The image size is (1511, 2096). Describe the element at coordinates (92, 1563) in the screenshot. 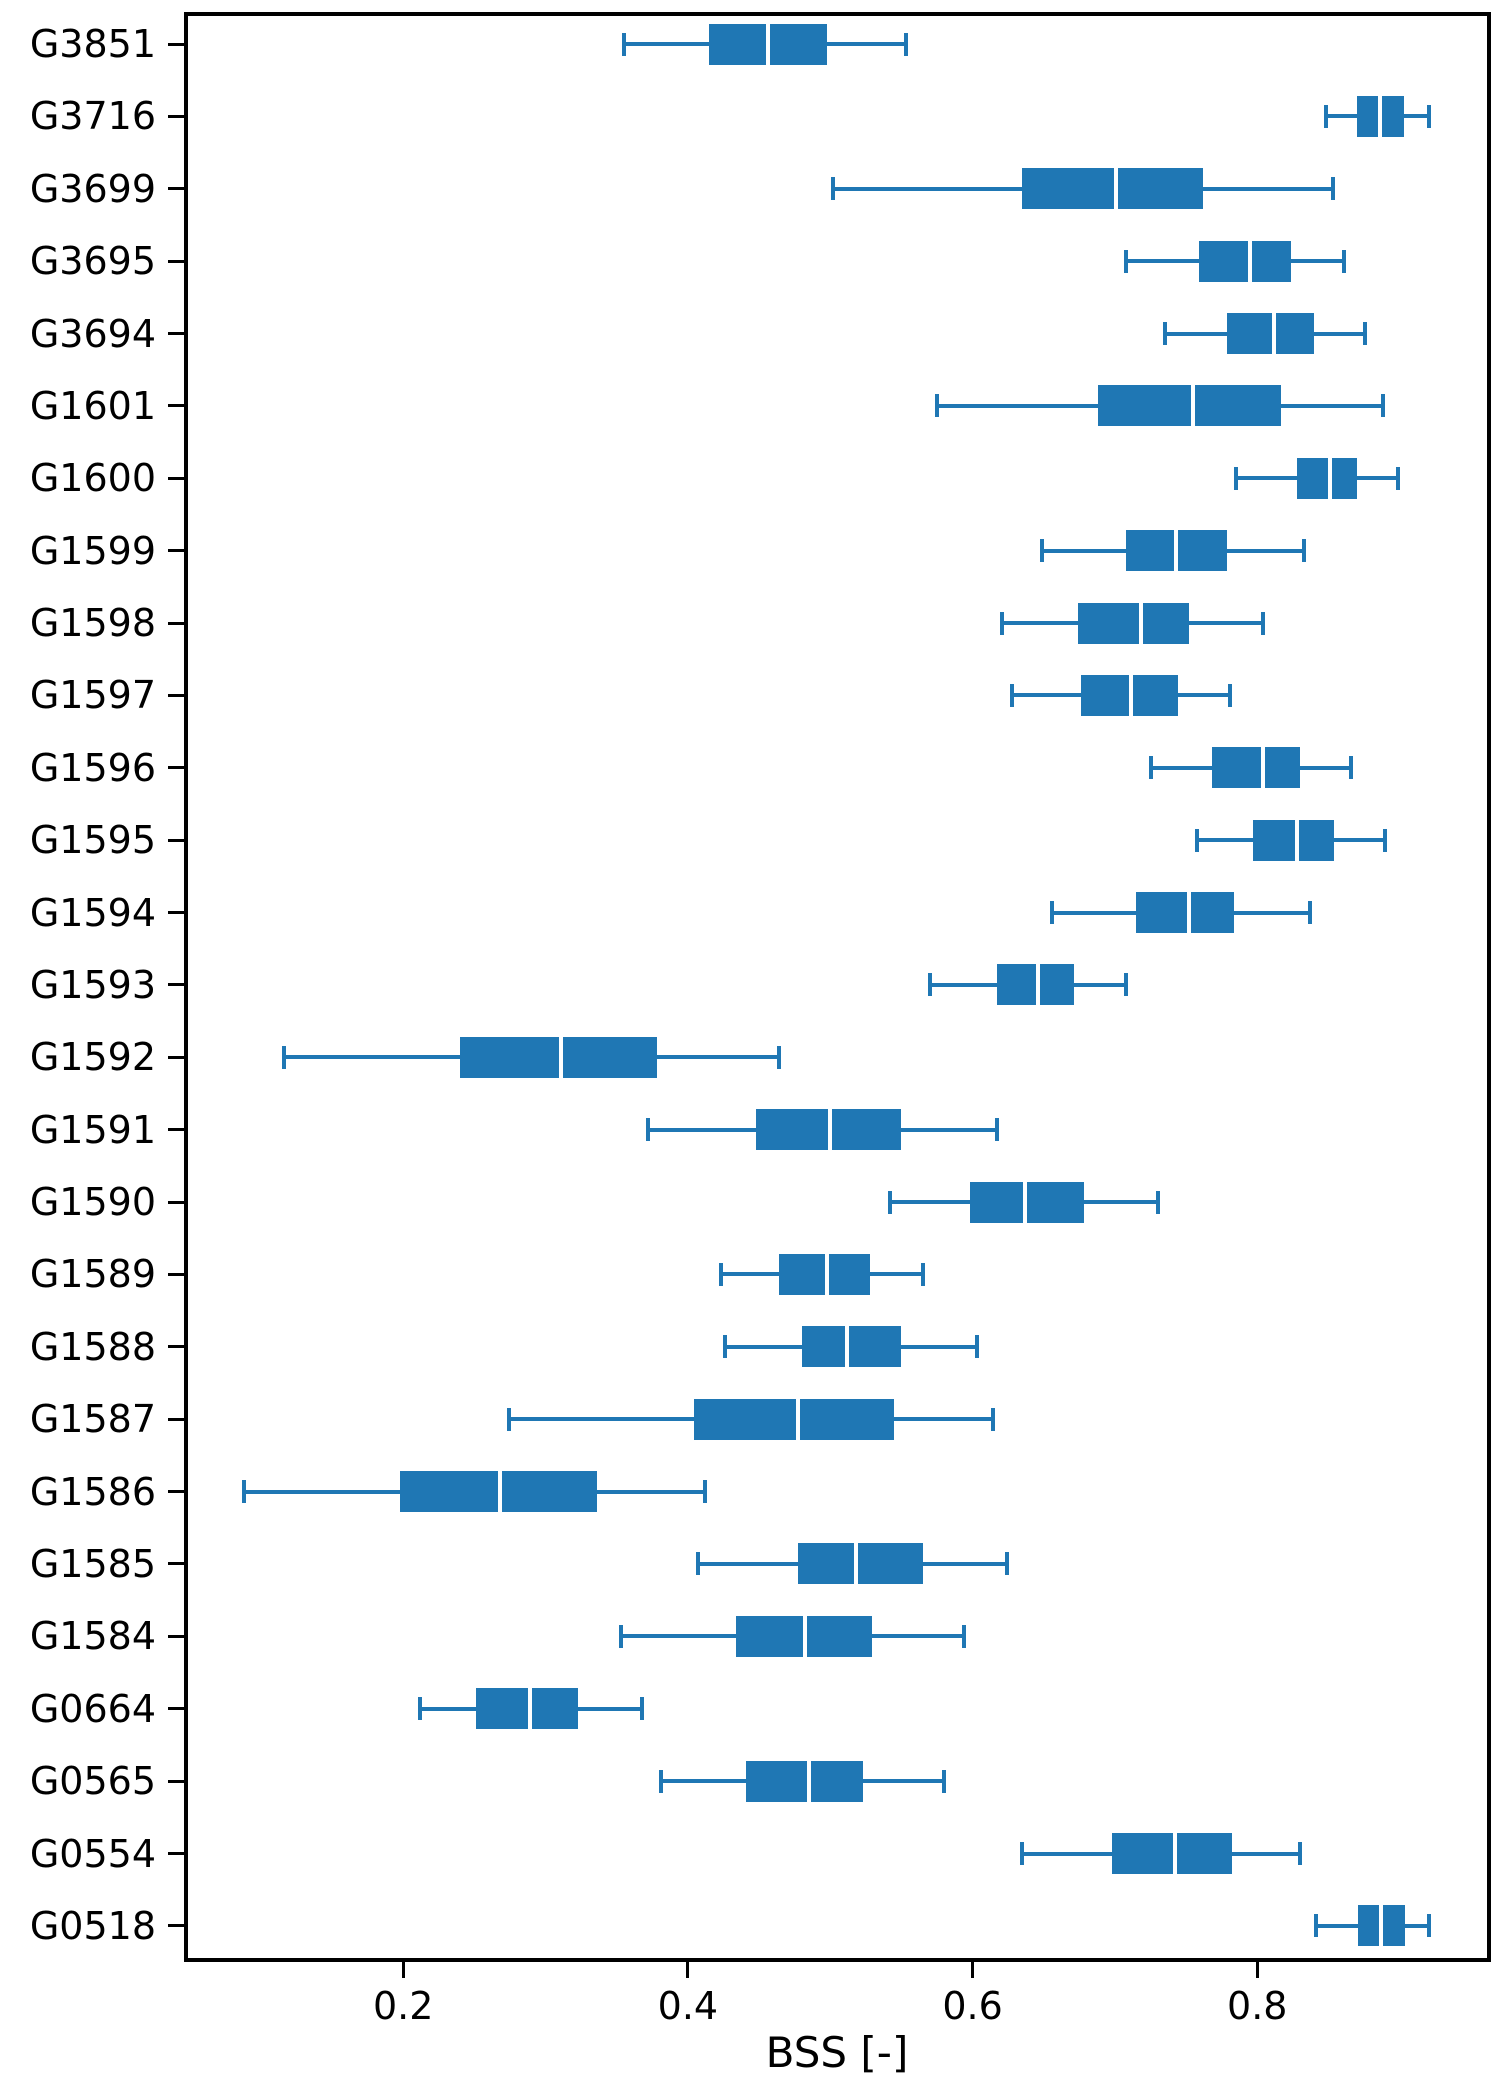

I see `y-axis-label-G1585: G1585` at that location.